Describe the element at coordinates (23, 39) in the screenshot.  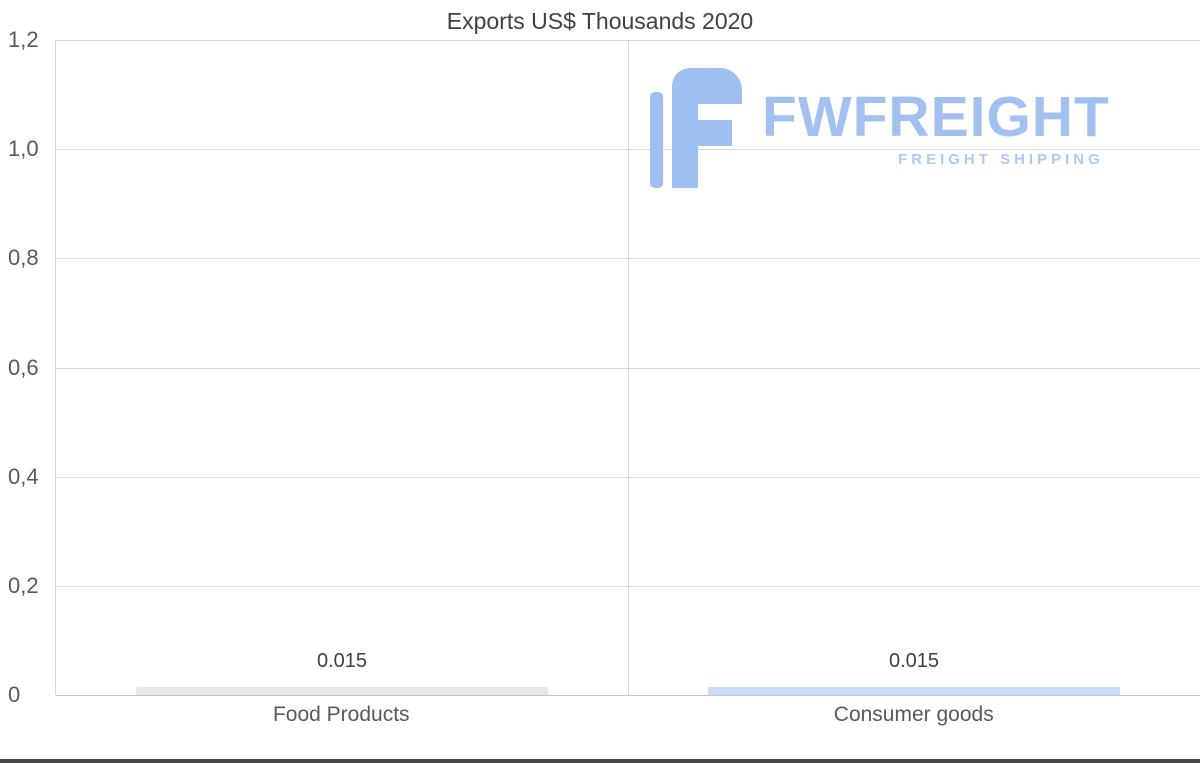
I see `y-tick-label: 1,2` at that location.